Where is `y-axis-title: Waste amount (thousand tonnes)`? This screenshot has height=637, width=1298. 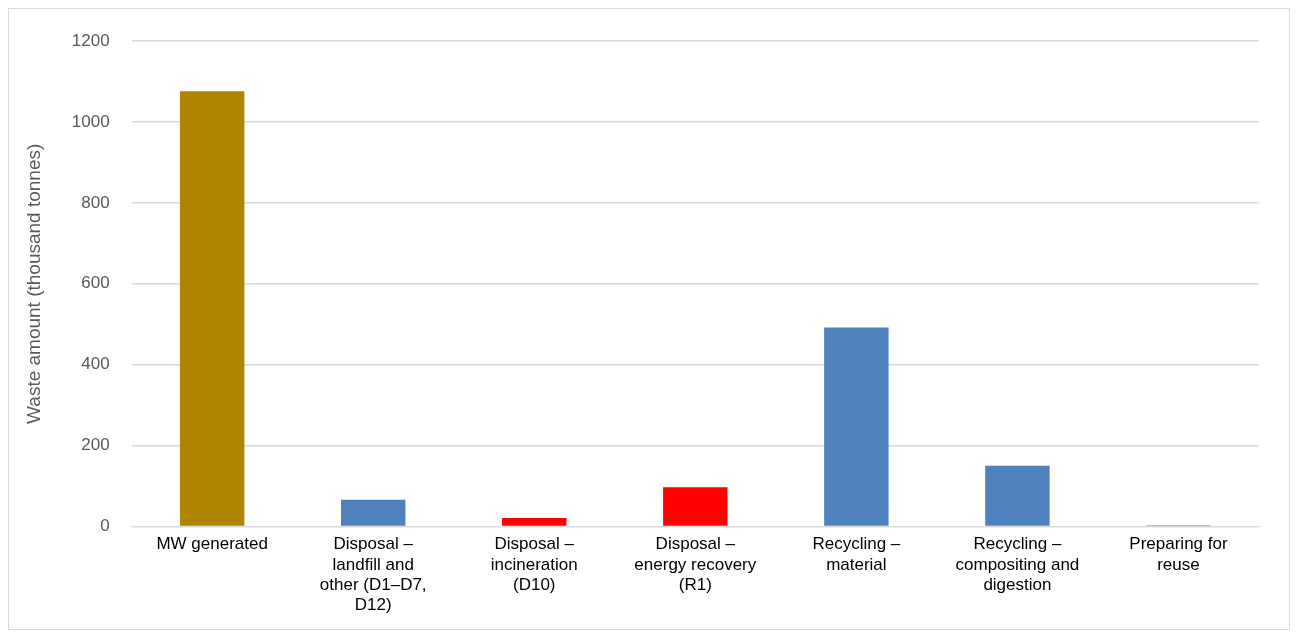
y-axis-title: Waste amount (thousand tonnes) is located at coordinates (33, 283).